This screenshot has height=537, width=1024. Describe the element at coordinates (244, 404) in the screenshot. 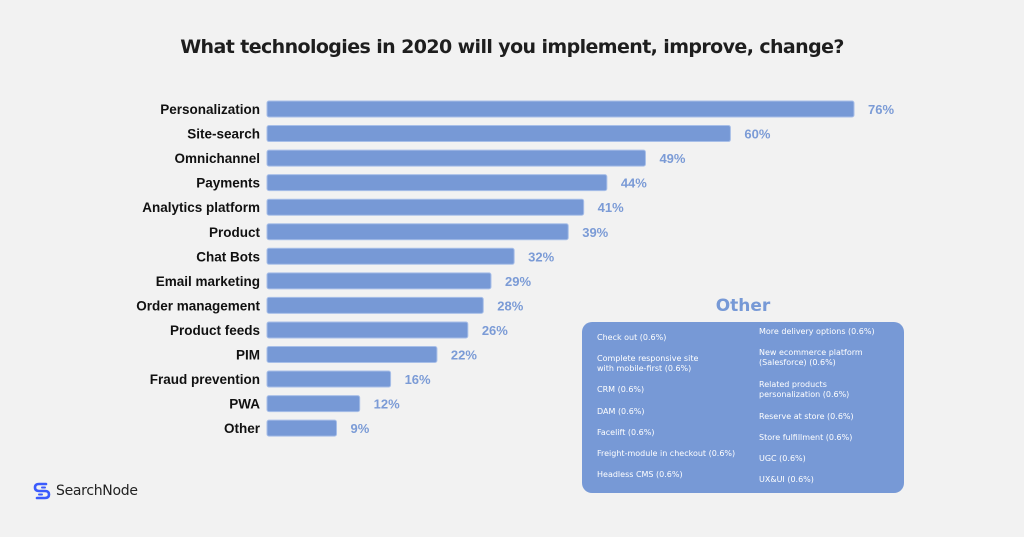

I see `category-label: PWA` at that location.